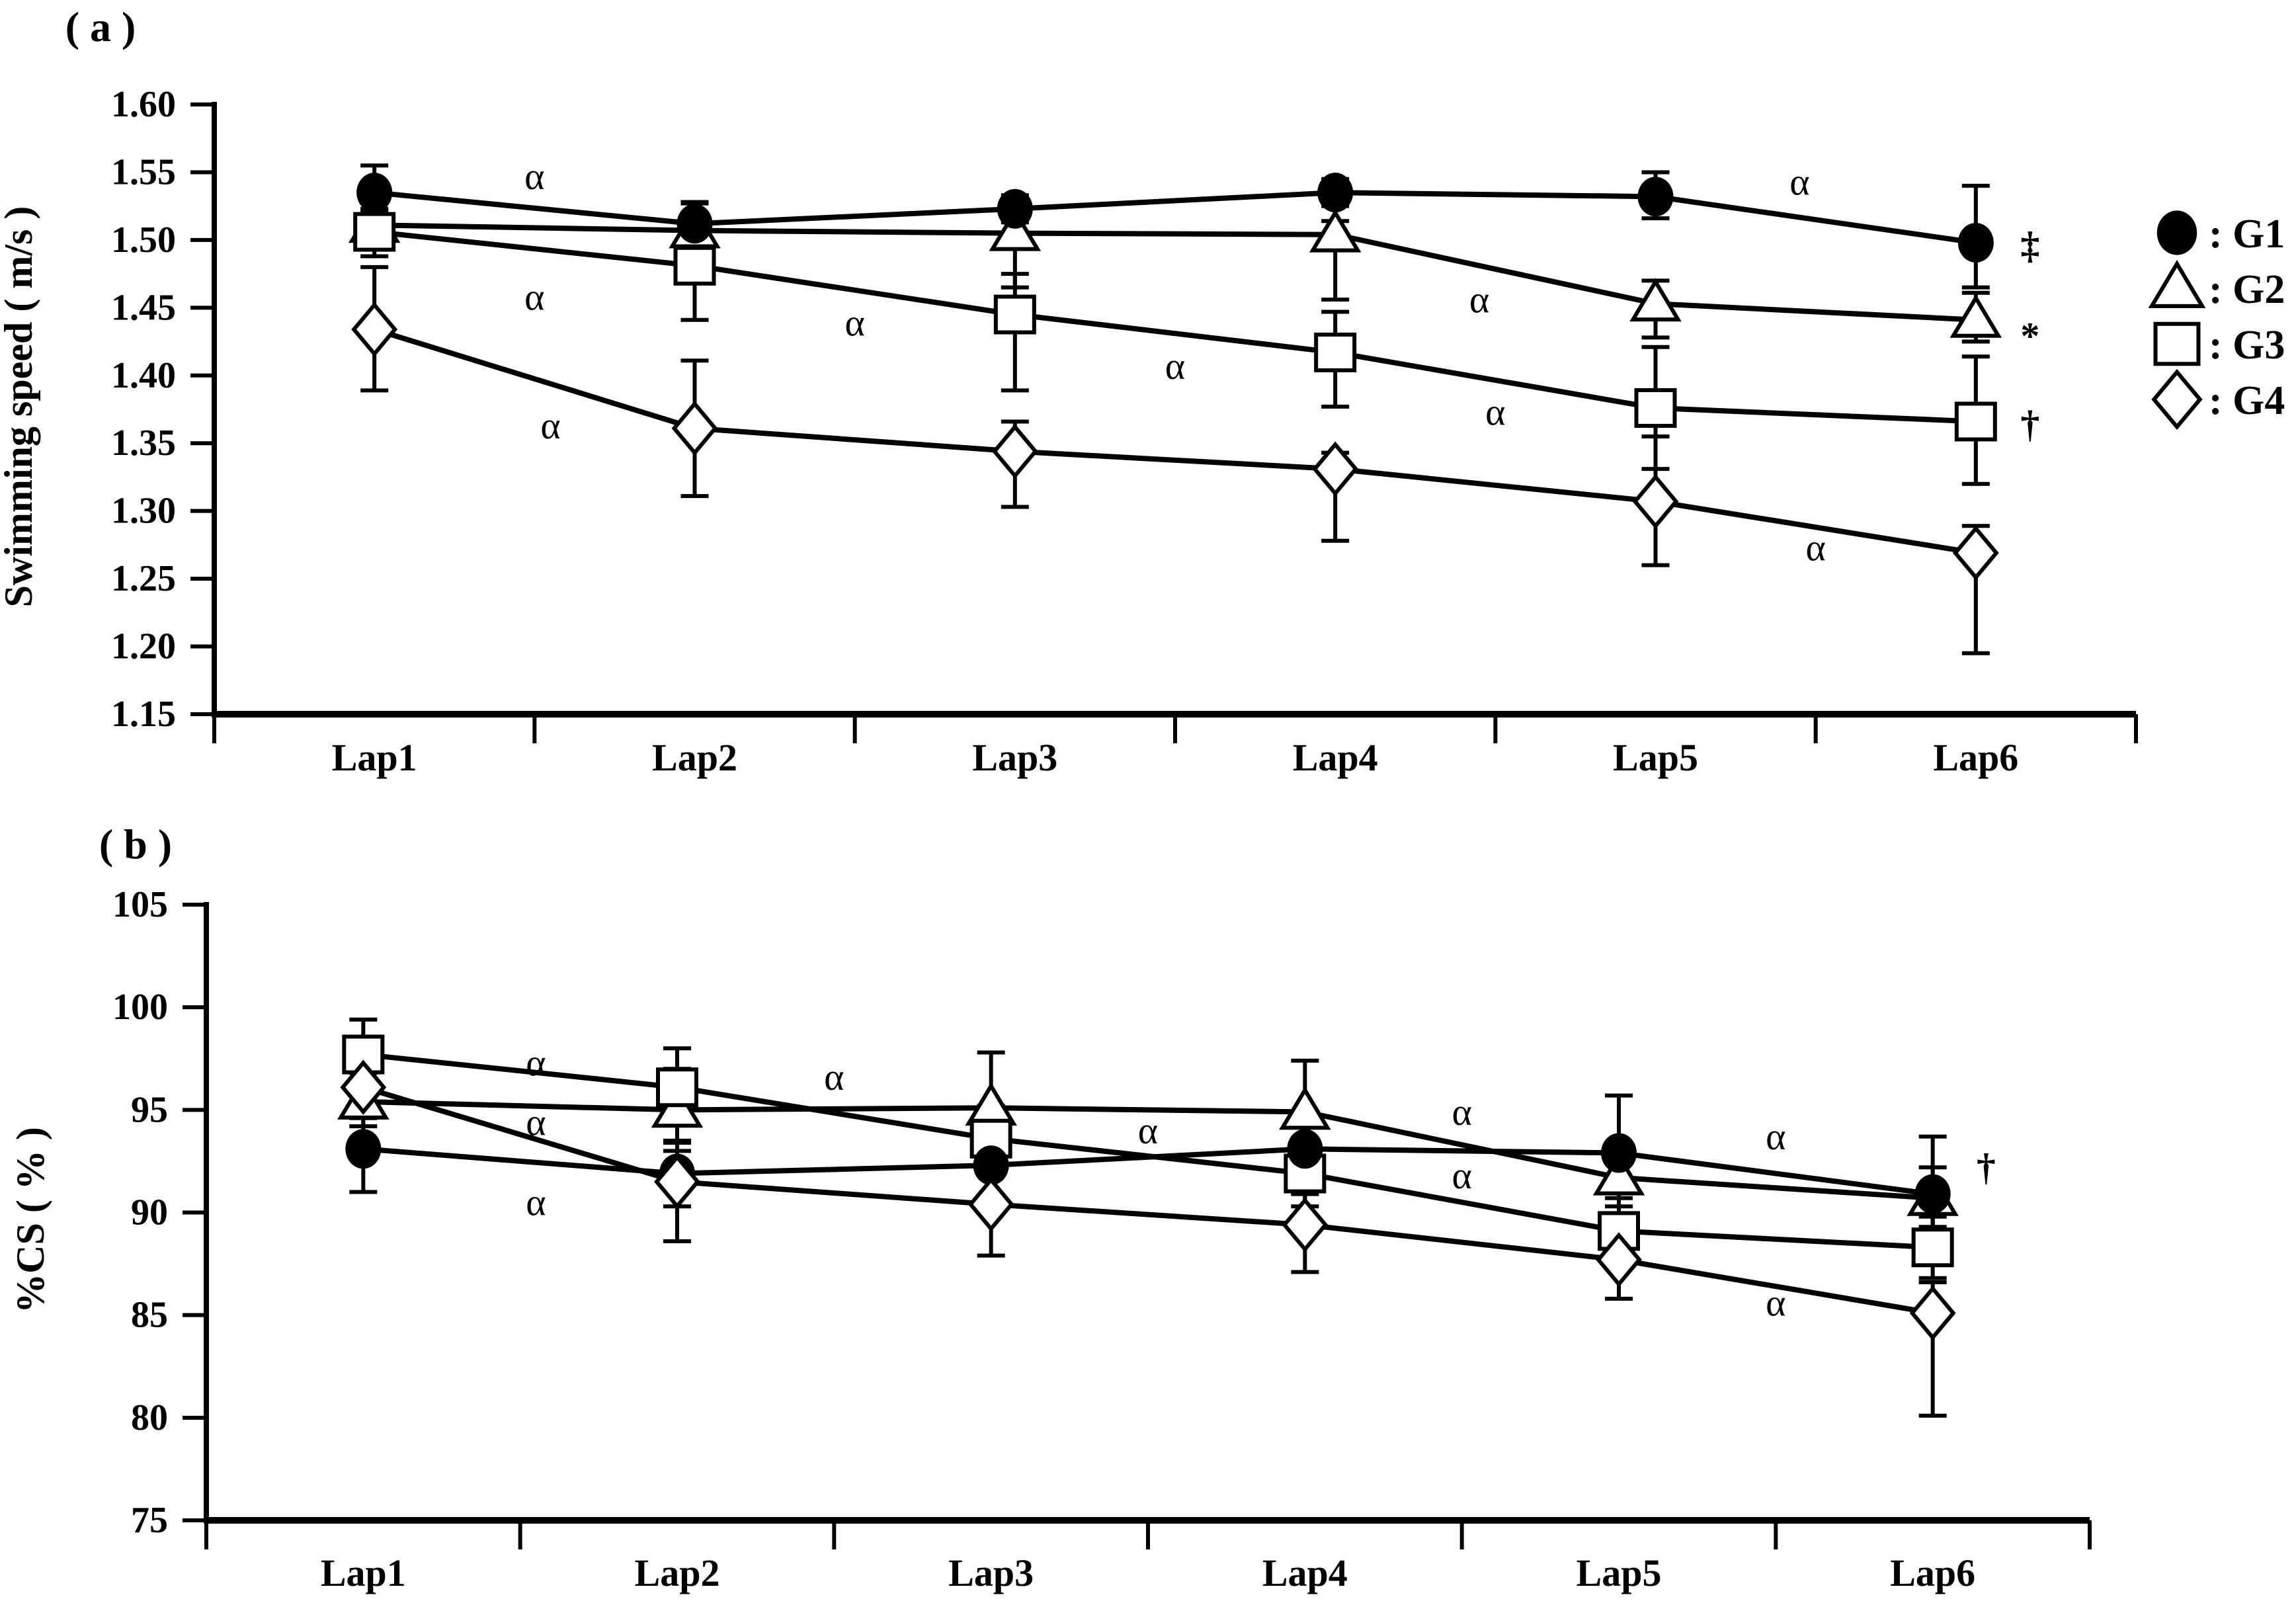 This screenshot has width=2296, height=1603. What do you see at coordinates (2029, 424) in the screenshot?
I see `significance-marker-G3: †` at bounding box center [2029, 424].